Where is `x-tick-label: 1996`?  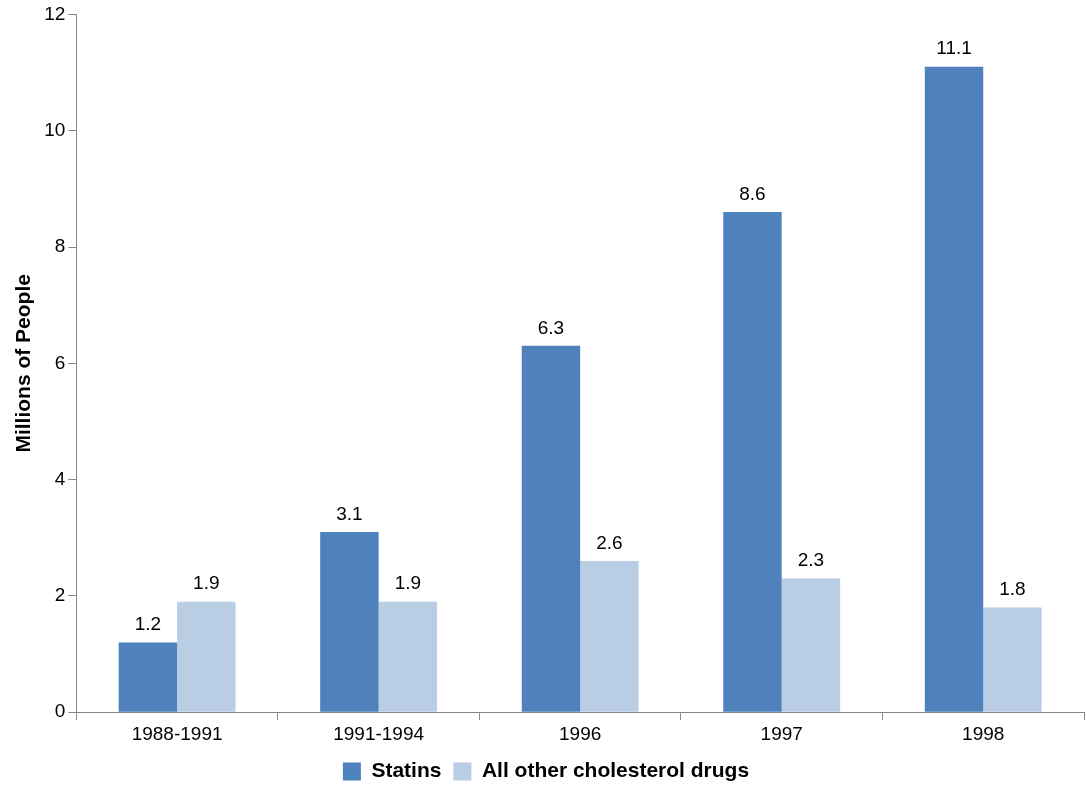
x-tick-label: 1996 is located at coordinates (580, 733).